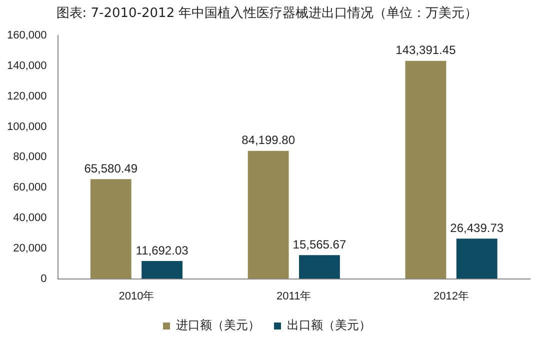 The width and height of the screenshot is (550, 346). What do you see at coordinates (319, 244) in the screenshot?
I see `data-label: 15,565.67` at bounding box center [319, 244].